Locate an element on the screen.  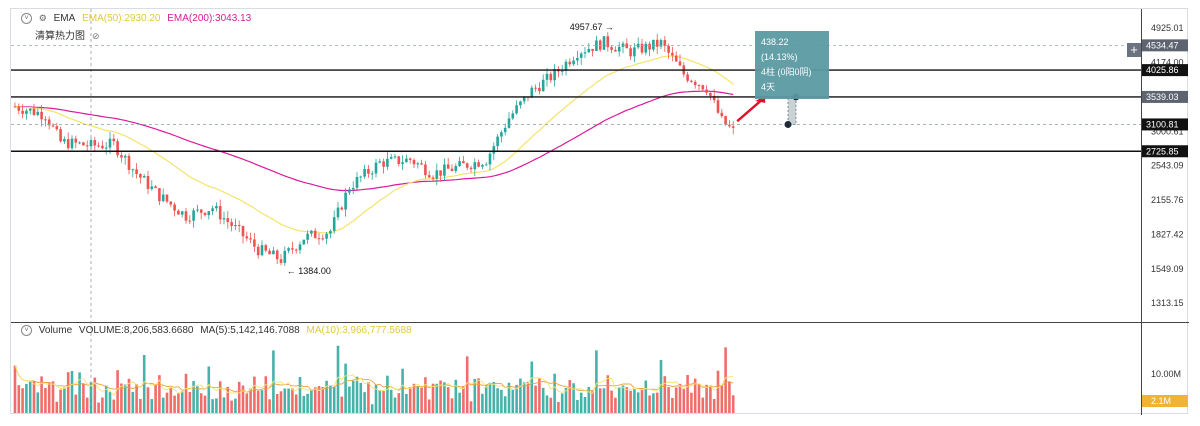
ema50-label: EMA(50):2930.20 is located at coordinates (121, 19).